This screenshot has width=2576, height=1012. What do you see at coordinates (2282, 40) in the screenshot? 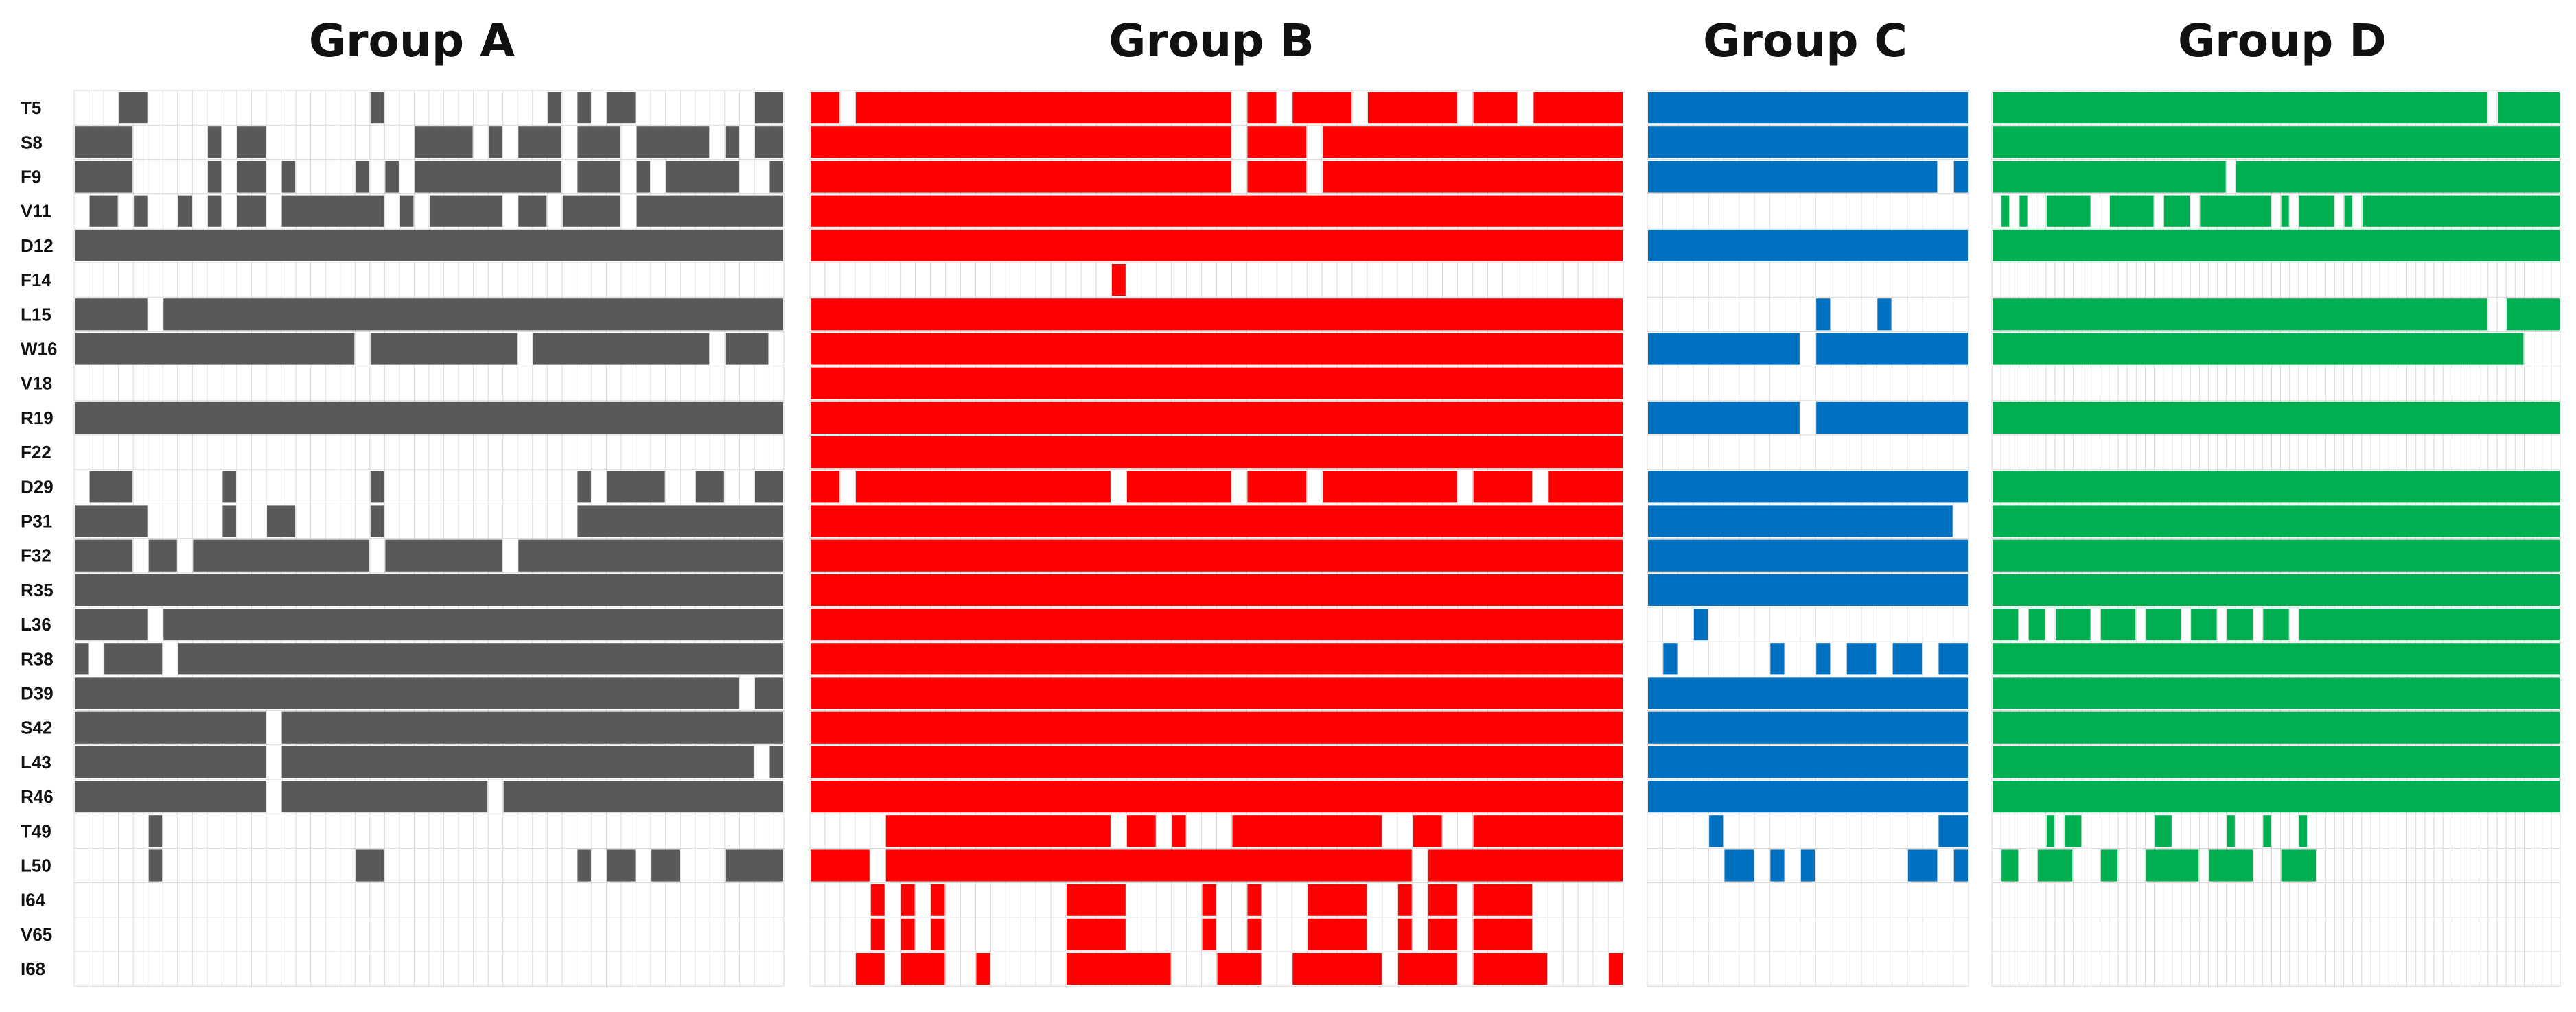
I see `group-title: Group D` at bounding box center [2282, 40].